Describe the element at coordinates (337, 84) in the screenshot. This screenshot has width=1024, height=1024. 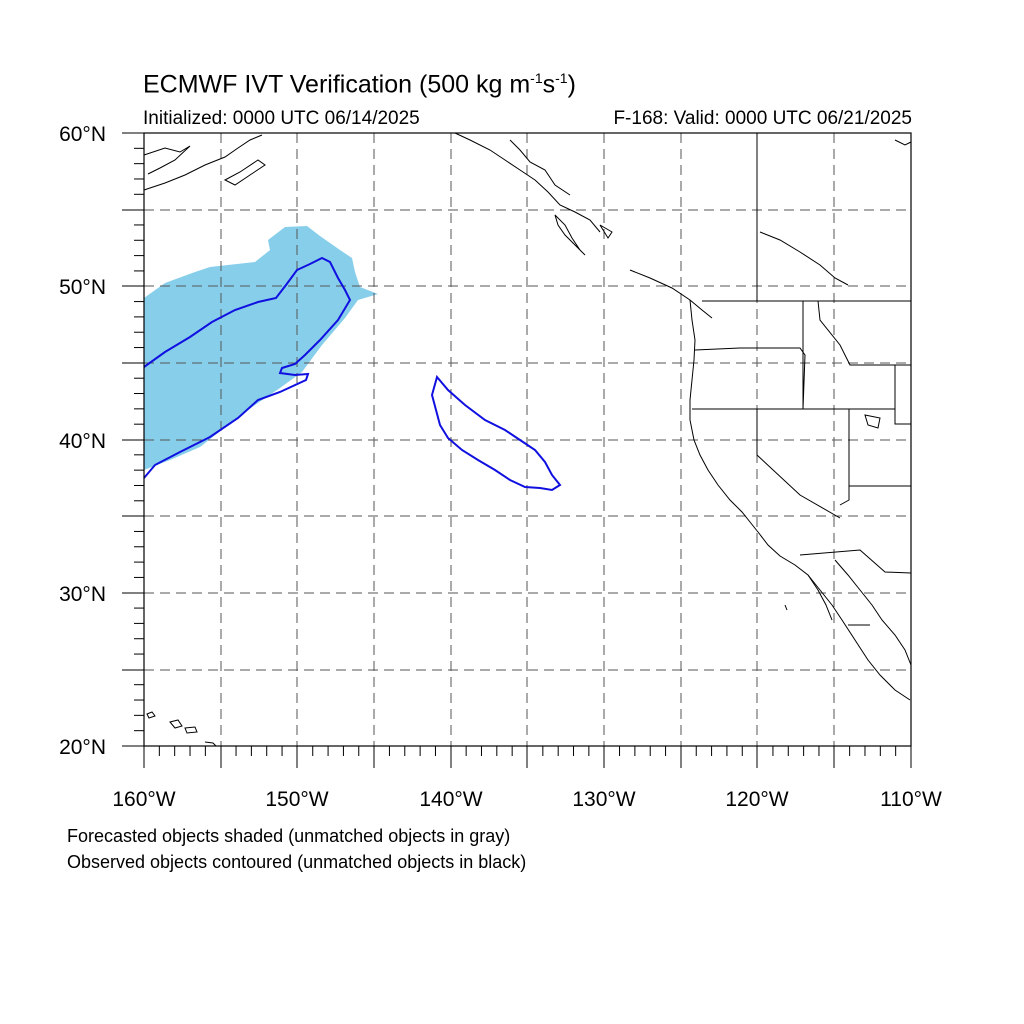
I see `title-main: ECMWF IVT Verification (500 kg m` at that location.